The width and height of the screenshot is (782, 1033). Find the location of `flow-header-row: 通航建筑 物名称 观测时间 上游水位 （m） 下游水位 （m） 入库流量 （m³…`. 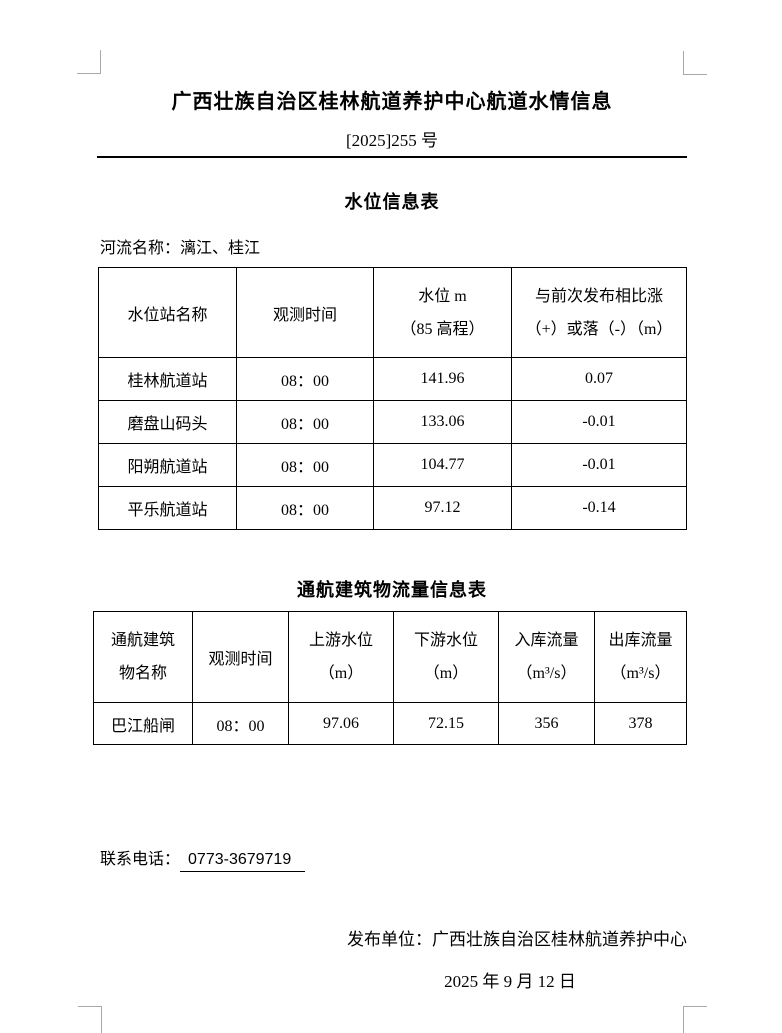

flow-header-row: 通航建筑 物名称 观测时间 上游水位 （m） 下游水位 （m） 入库流量 （m³… is located at coordinates (390, 657).